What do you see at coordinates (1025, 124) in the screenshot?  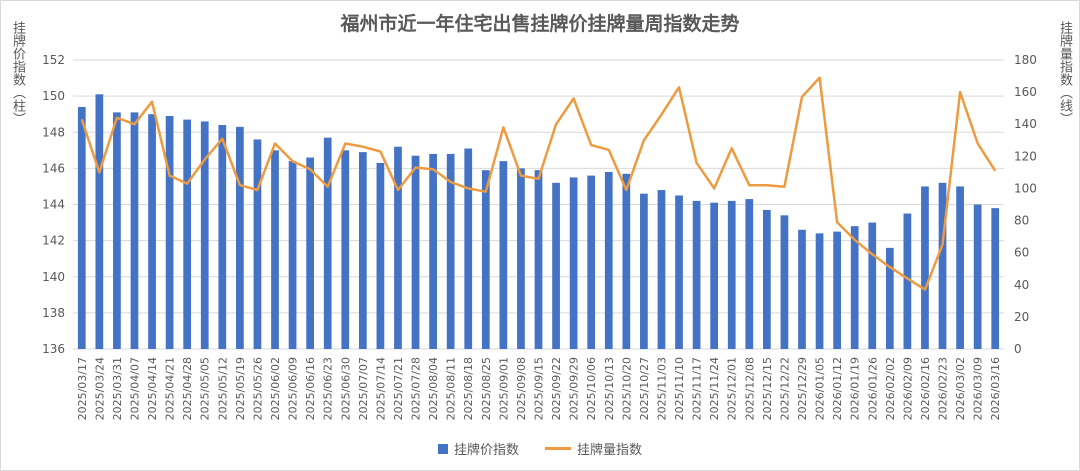 I see `right-tick-label: 140` at bounding box center [1025, 124].